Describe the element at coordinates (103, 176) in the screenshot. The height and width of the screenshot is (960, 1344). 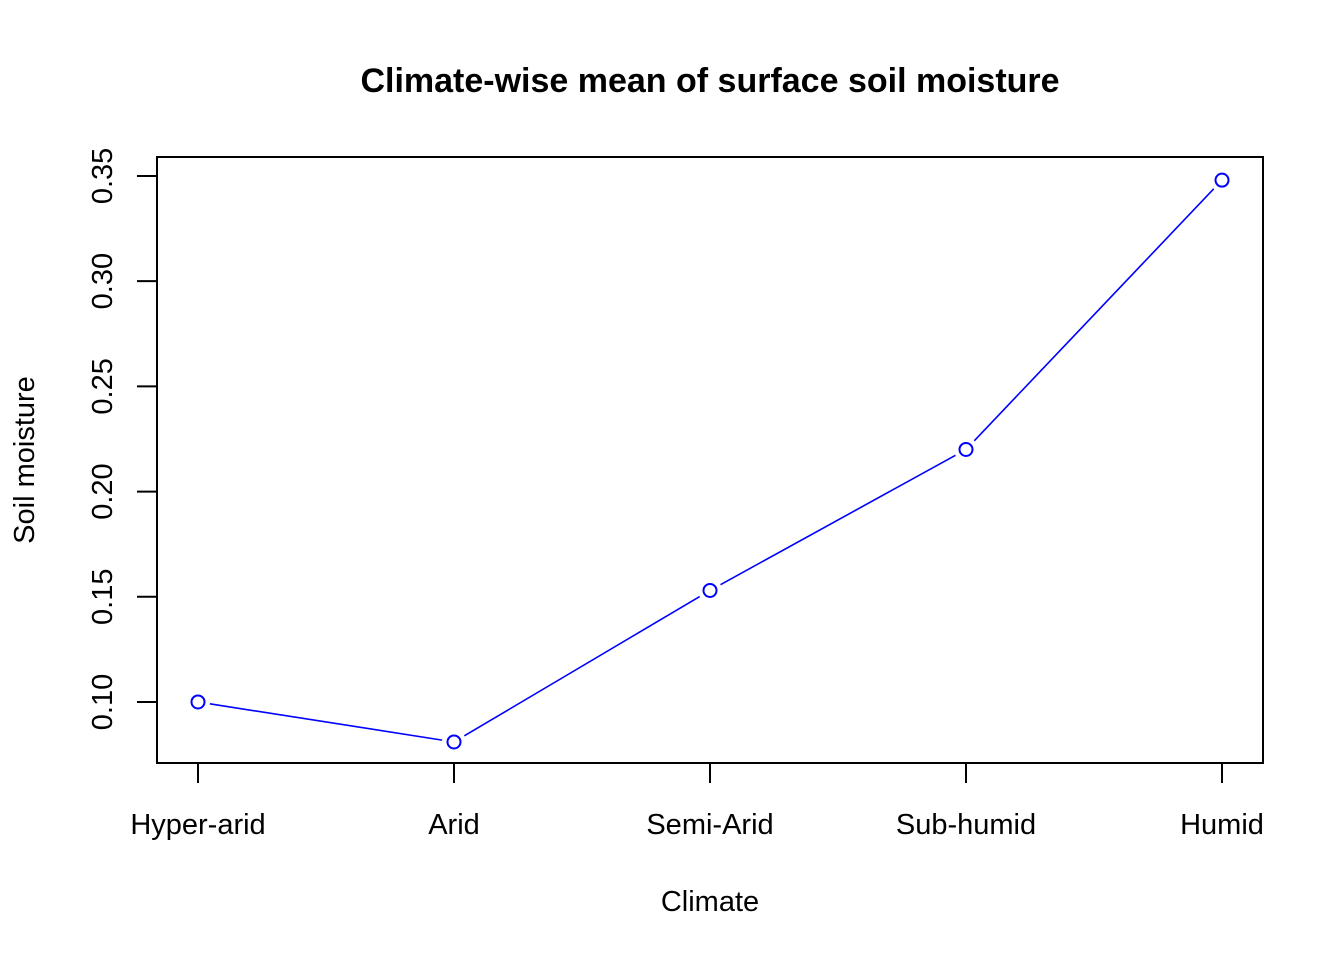
I see `y-tick-label: 0.35` at that location.